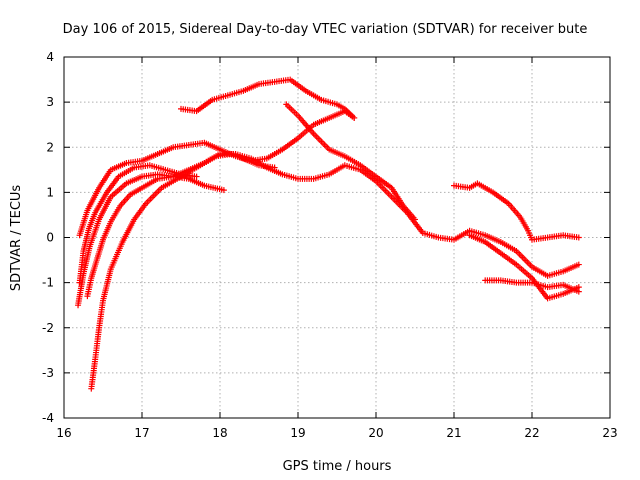  I want to click on series-track-d, so click(217, 173).